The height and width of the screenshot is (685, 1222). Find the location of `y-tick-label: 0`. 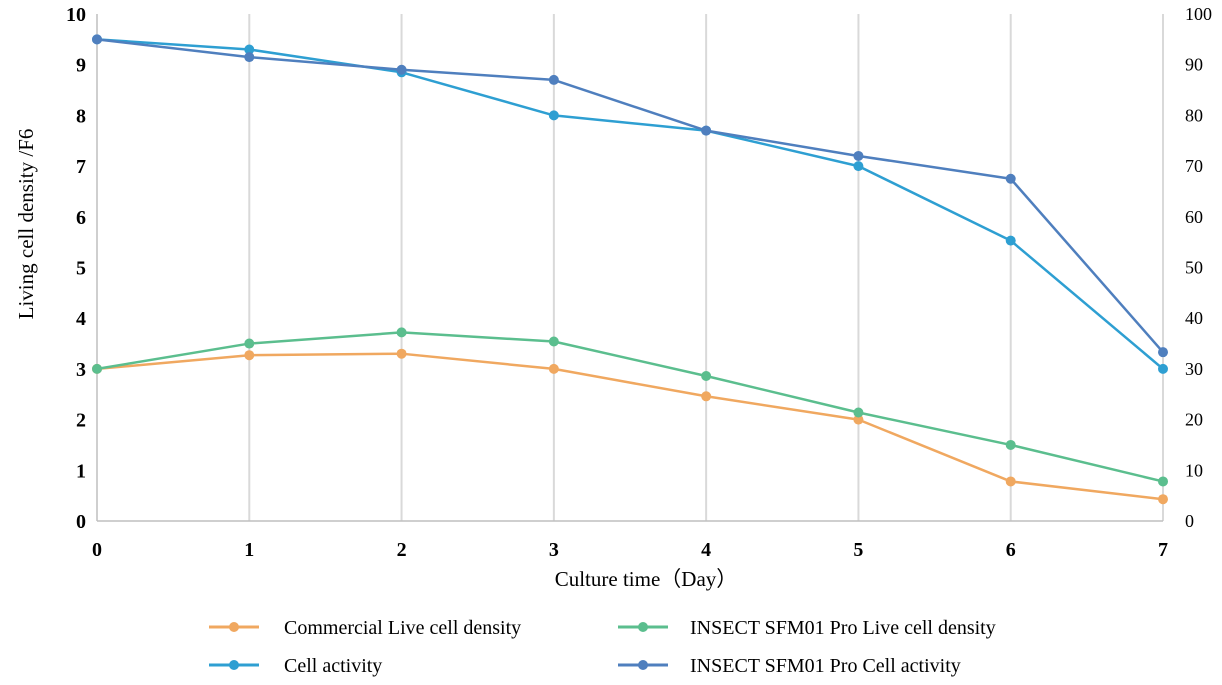

y-tick-label: 0 is located at coordinates (81, 522).